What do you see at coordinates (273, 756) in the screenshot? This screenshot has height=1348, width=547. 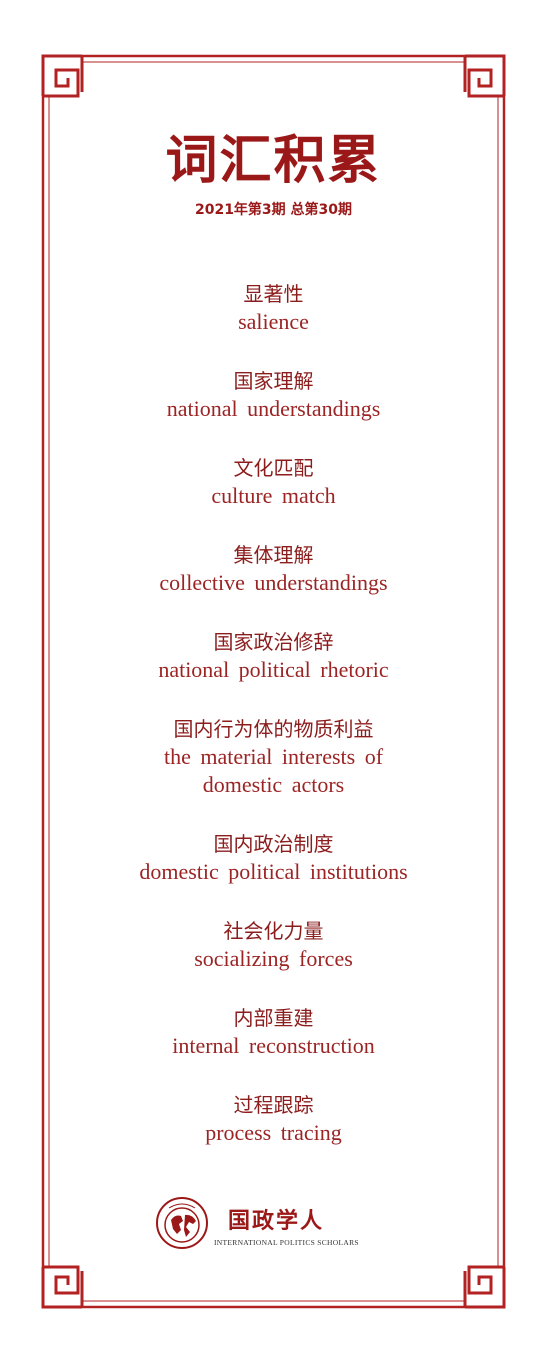 I see `term-english: the material interests of` at bounding box center [273, 756].